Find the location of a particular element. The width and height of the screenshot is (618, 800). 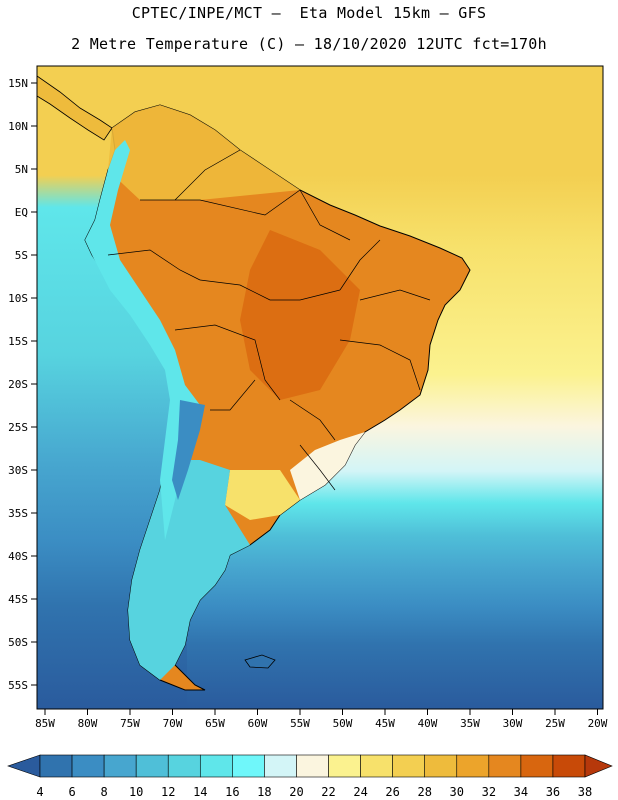

lon-tick-label: 45W is located at coordinates (385, 723).